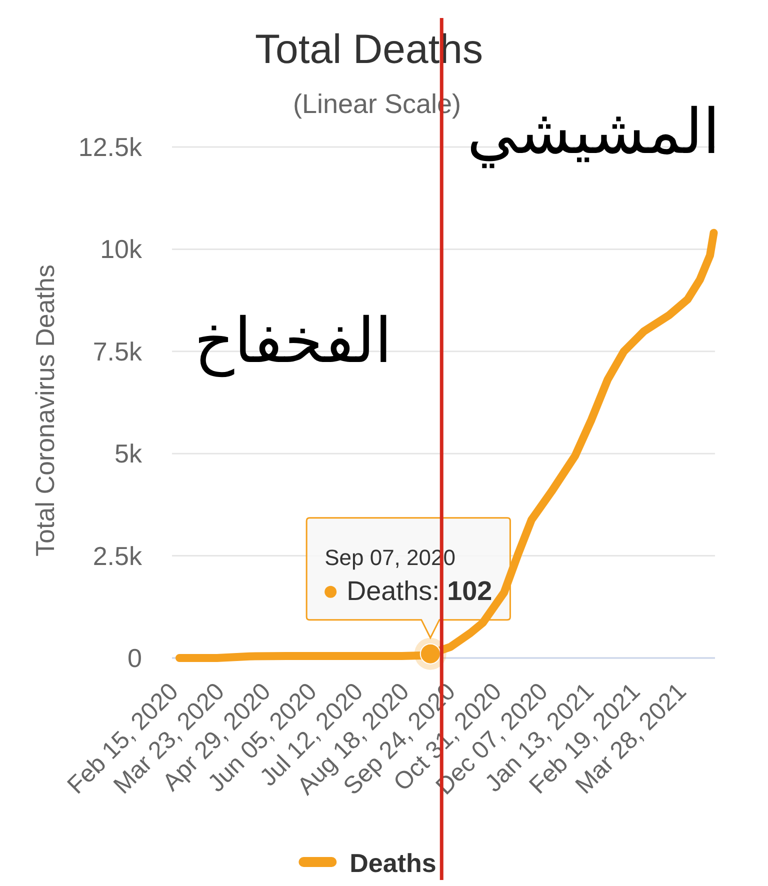 This screenshot has width=768, height=886. Describe the element at coordinates (45, 410) in the screenshot. I see `y-axis-title: Total Coronavirus Deaths` at that location.